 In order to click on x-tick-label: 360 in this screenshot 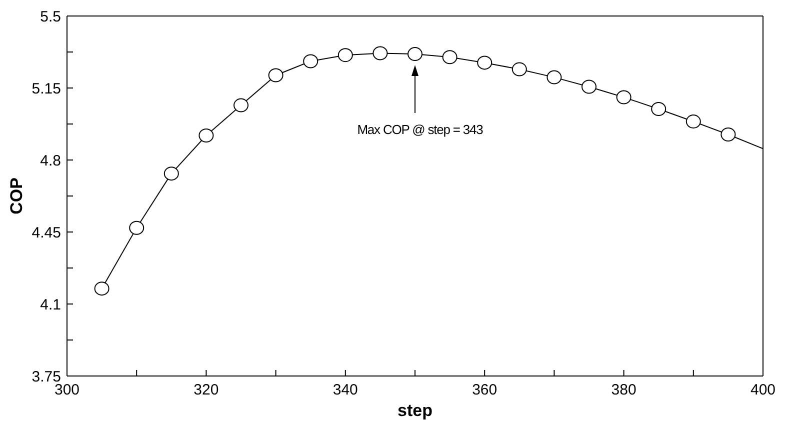, I will do `click(485, 390)`.